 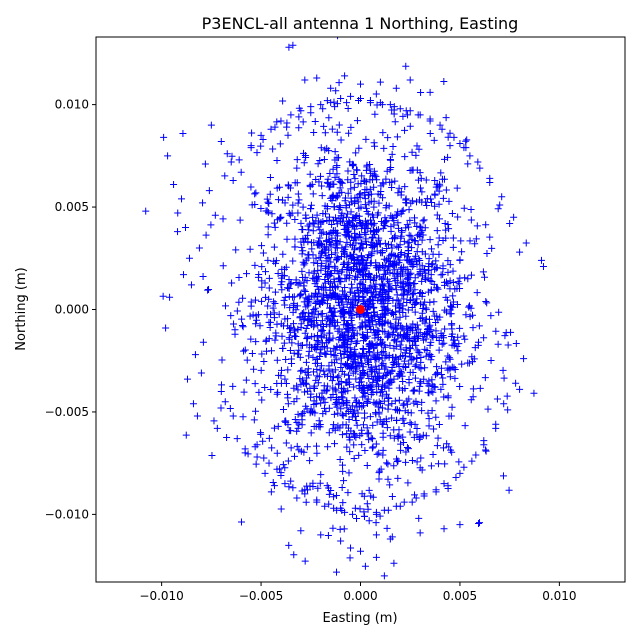 What do you see at coordinates (67, 412) in the screenshot?
I see `y-tick-label: −0.005` at bounding box center [67, 412].